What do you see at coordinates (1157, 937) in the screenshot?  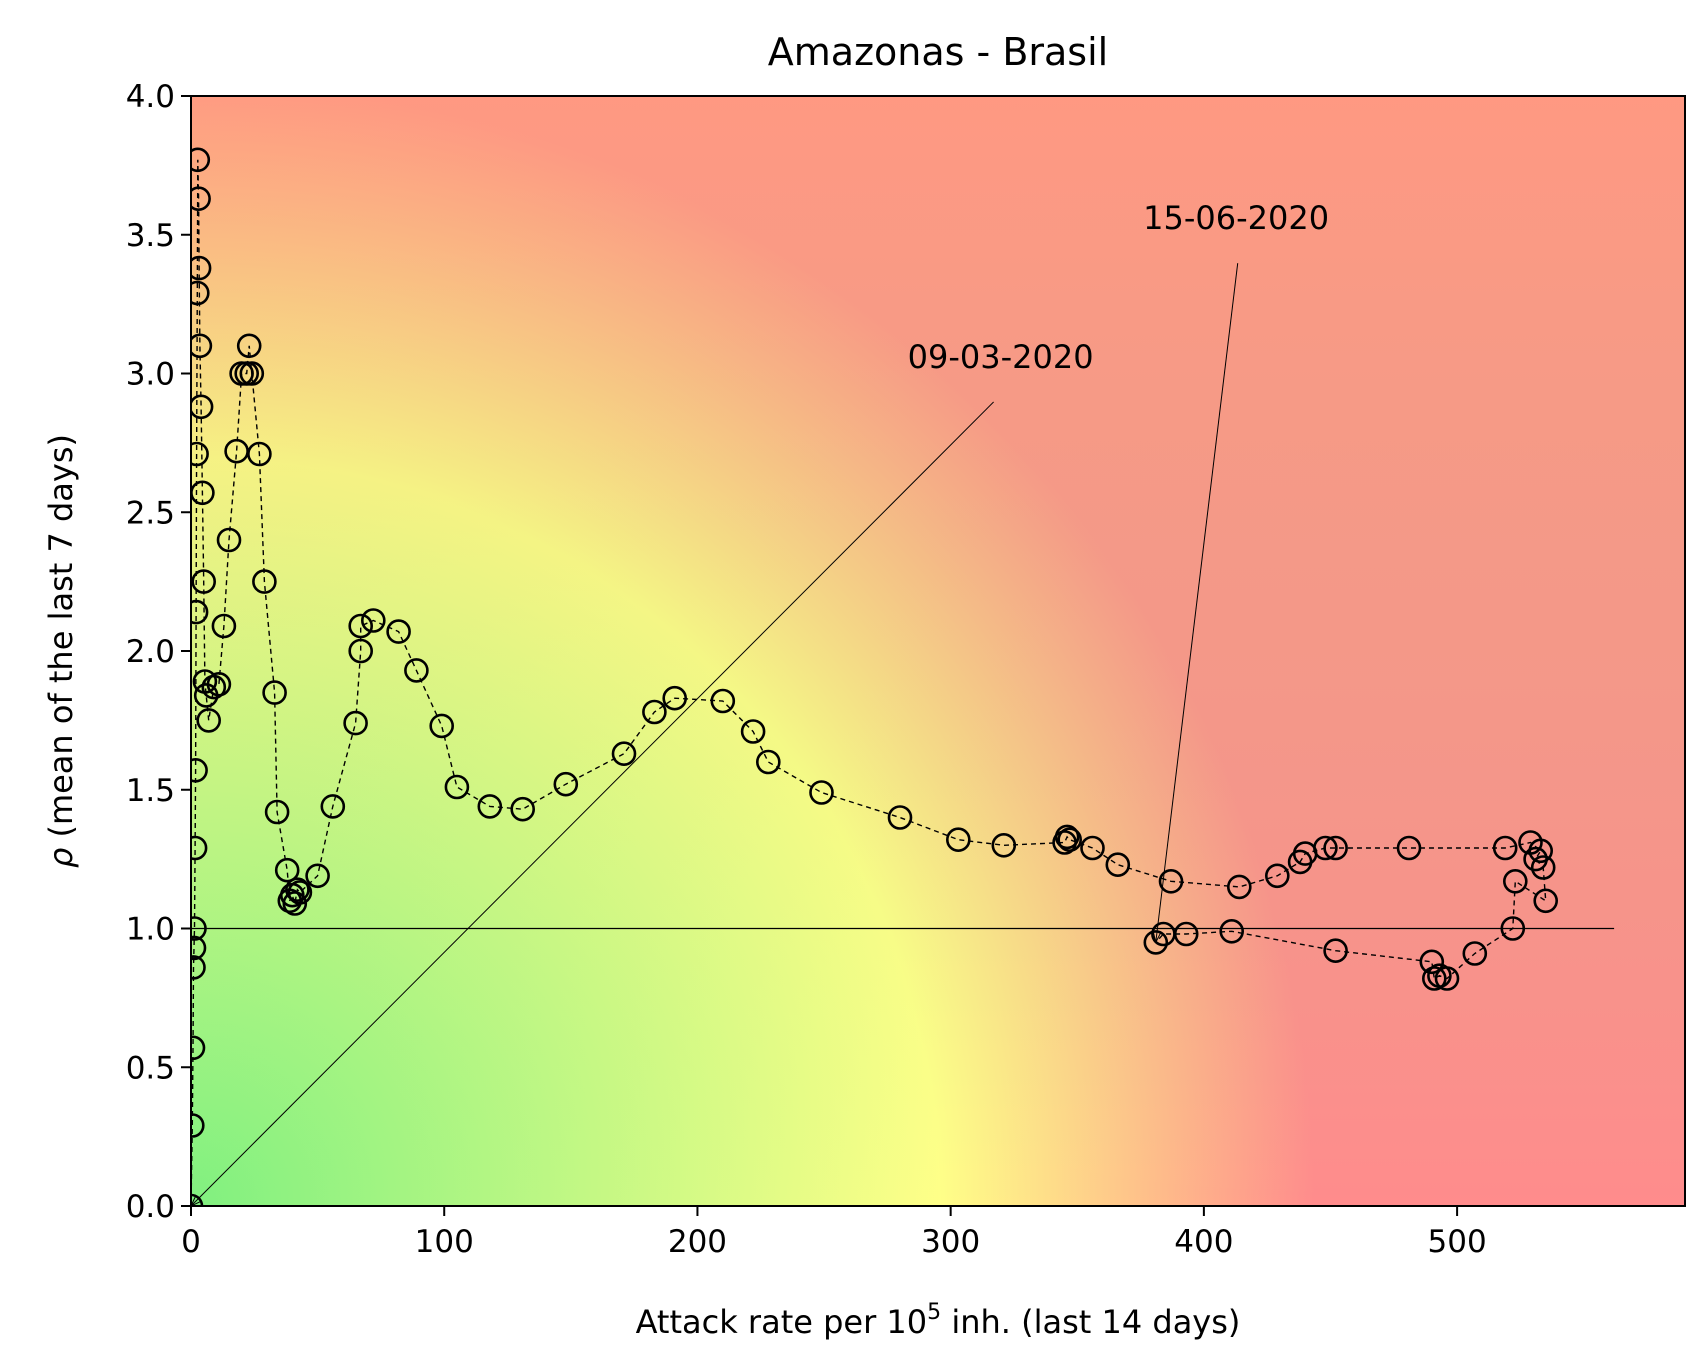 I see `annotation-arrowhead` at bounding box center [1157, 937].